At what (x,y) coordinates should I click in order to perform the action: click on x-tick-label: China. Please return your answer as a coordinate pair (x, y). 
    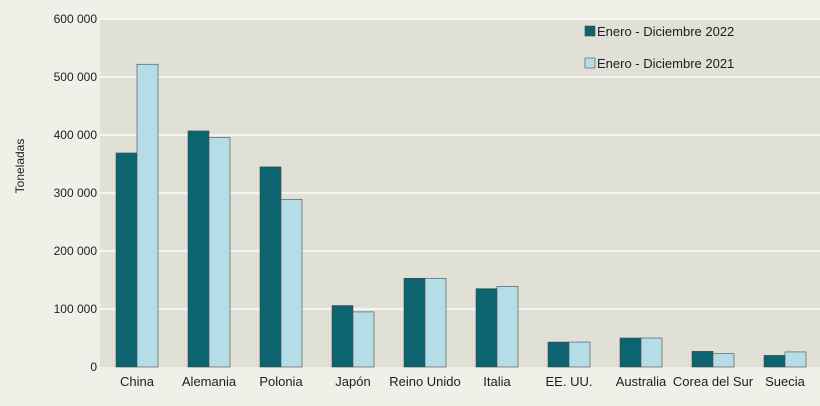
    Looking at the image, I should click on (137, 381).